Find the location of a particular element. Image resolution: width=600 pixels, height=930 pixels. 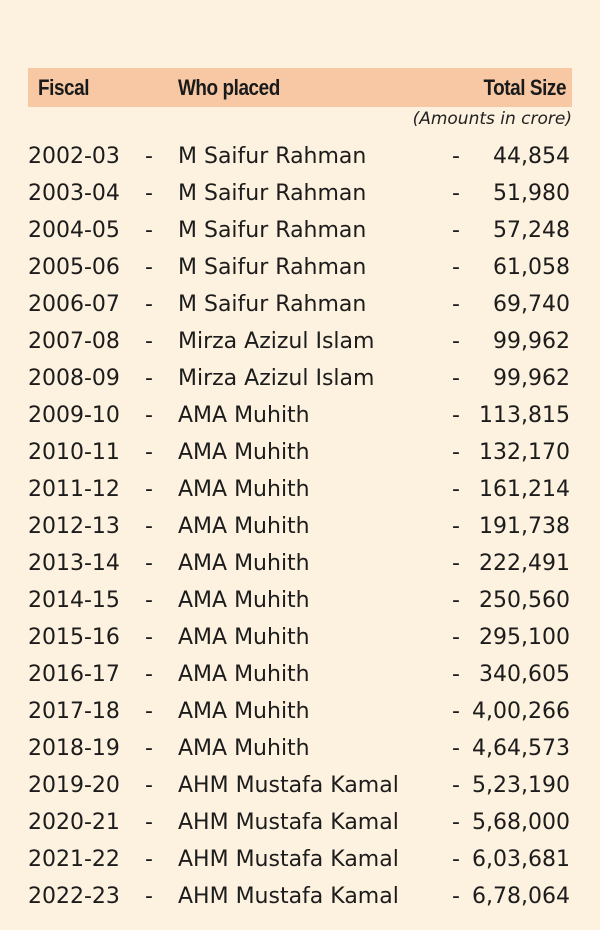

amount-unit-note: (Amounts in crore) is located at coordinates (492, 119).